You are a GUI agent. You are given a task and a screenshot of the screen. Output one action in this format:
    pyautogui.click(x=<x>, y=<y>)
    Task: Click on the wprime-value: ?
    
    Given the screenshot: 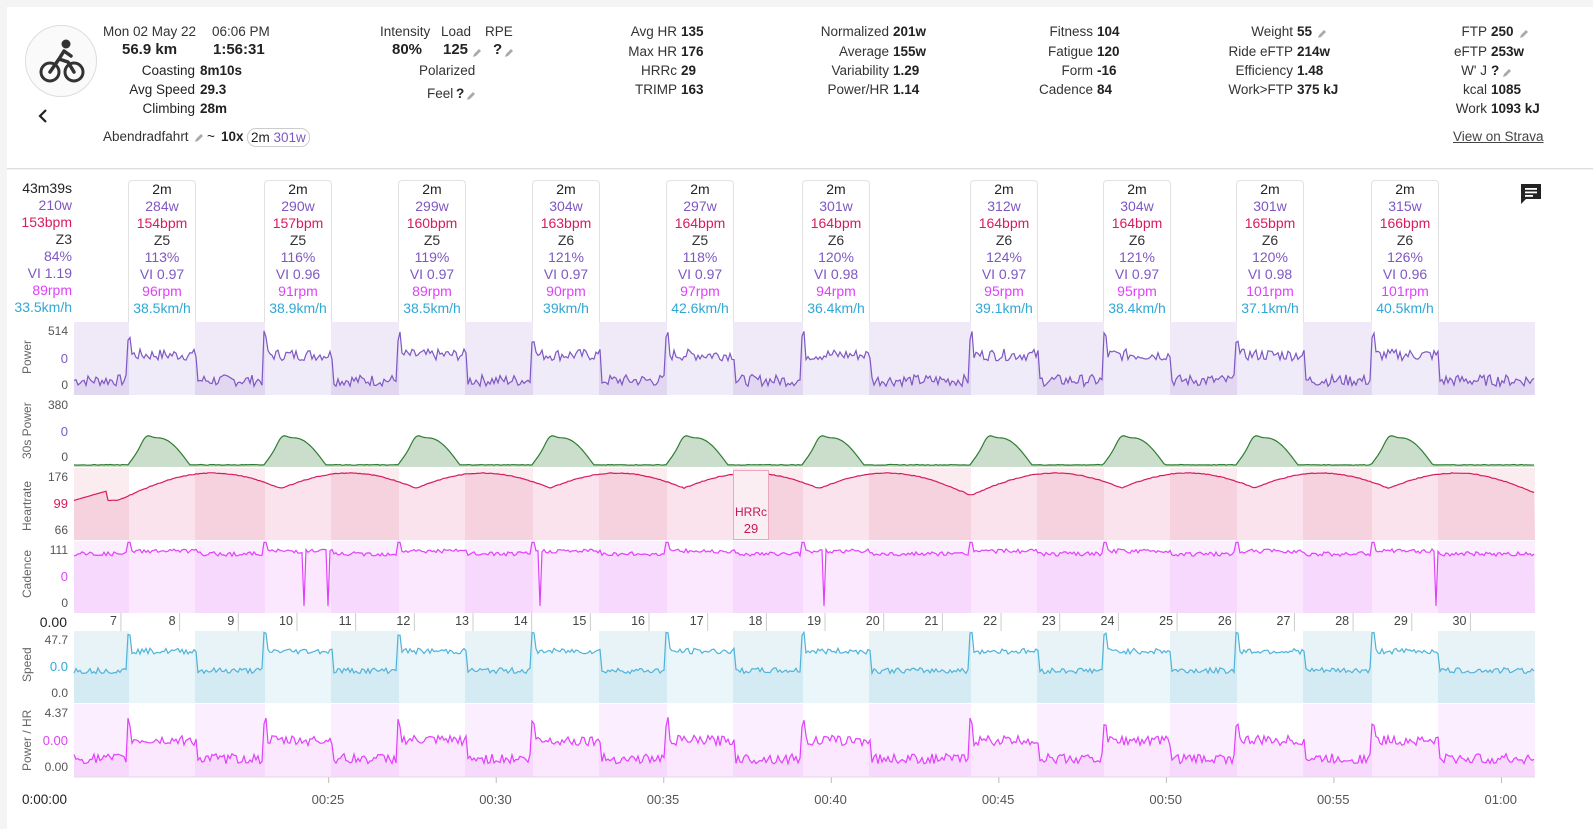 What is the action you would take?
    pyautogui.click(x=1495, y=70)
    